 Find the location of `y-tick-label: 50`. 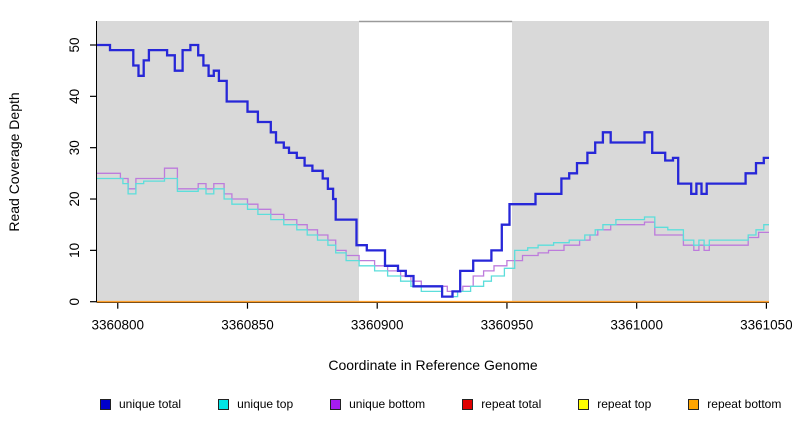

y-tick-label: 50 is located at coordinates (74, 44).